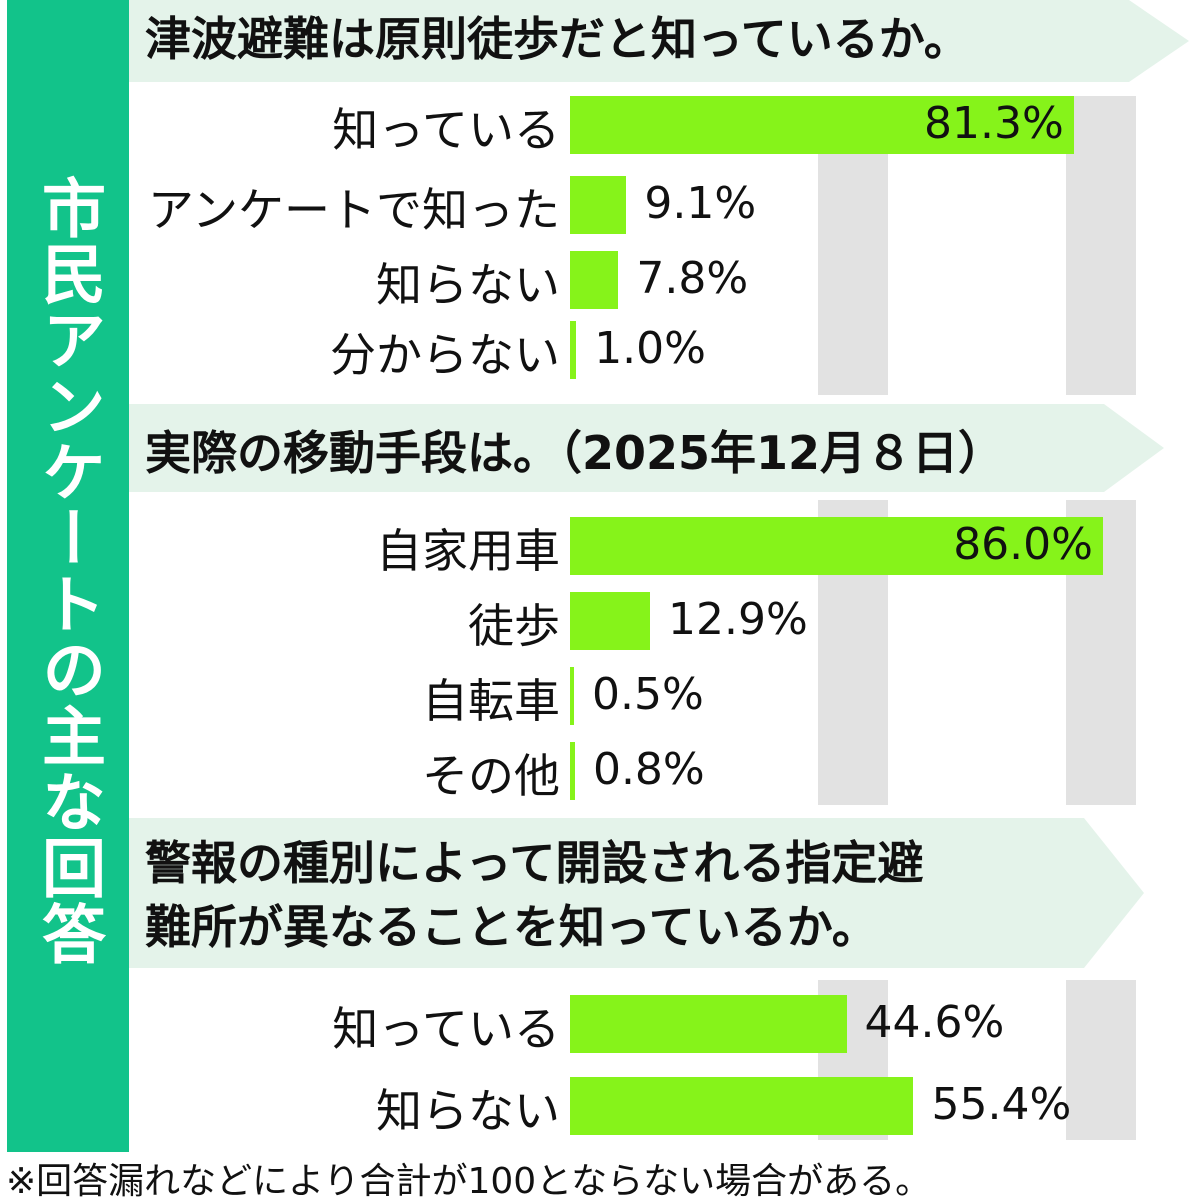 The height and width of the screenshot is (1204, 1200). Describe the element at coordinates (511, 927) in the screenshot. I see `question-title: 難所が異なることを知っているか。` at that location.